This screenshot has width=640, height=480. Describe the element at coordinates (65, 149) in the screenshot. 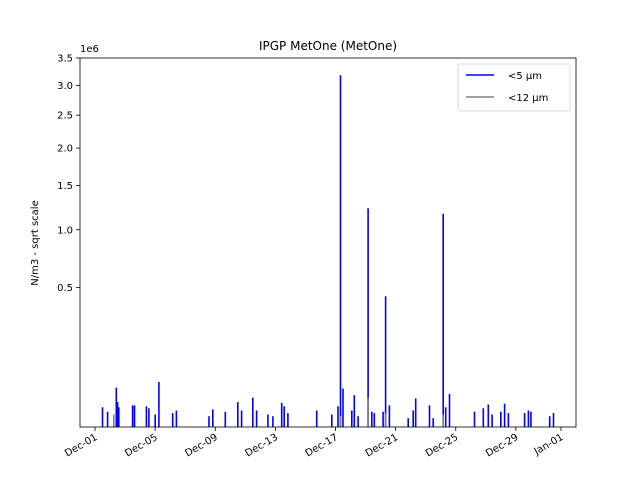

I see `y-tick-label-3: 2.0` at that location.